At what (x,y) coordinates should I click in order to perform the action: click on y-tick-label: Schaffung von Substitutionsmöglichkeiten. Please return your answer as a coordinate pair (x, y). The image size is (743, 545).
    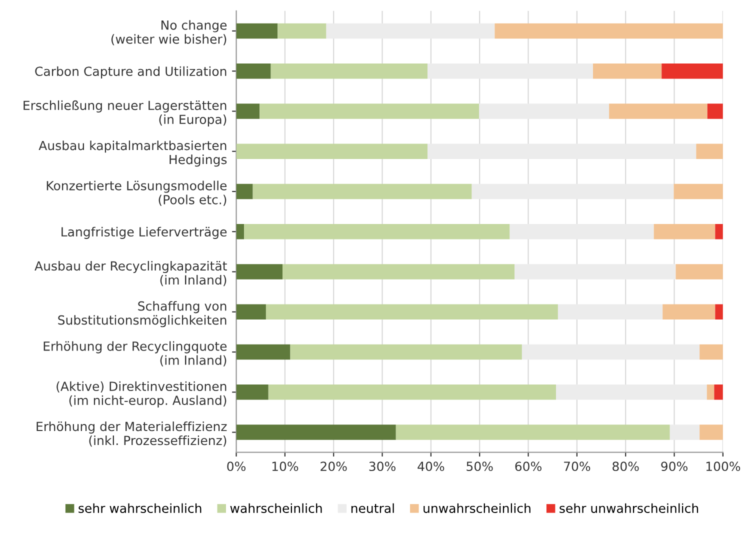
    Looking at the image, I should click on (142, 314).